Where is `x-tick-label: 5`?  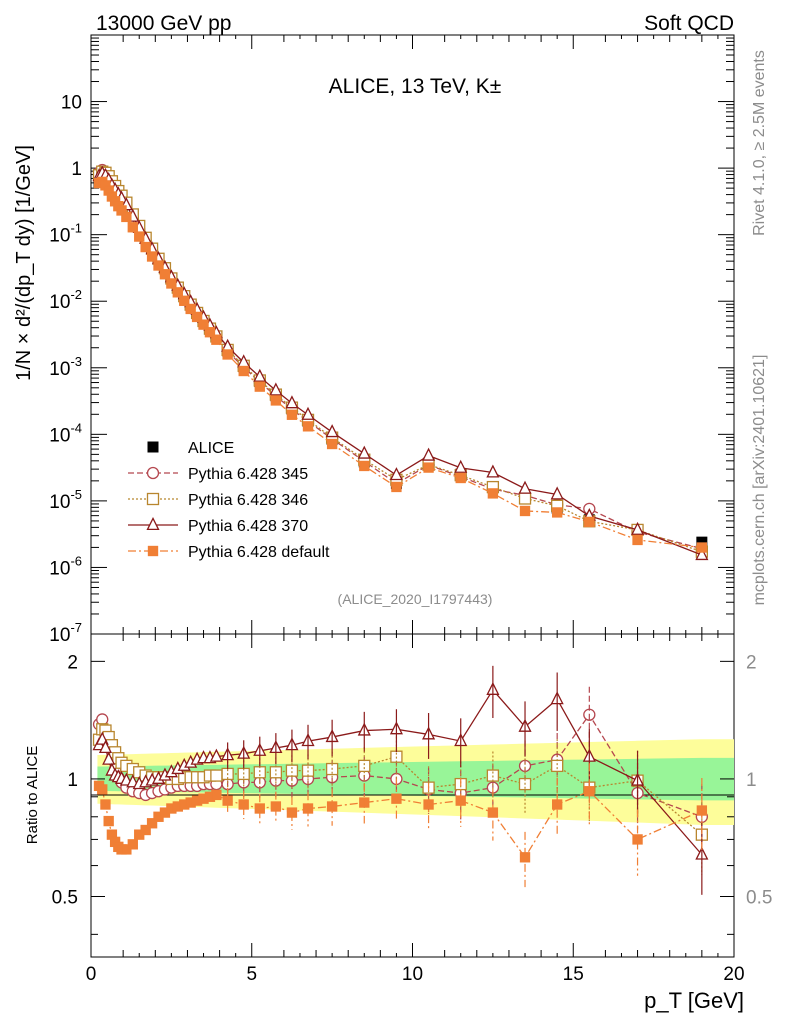
x-tick-label: 5 is located at coordinates (251, 974).